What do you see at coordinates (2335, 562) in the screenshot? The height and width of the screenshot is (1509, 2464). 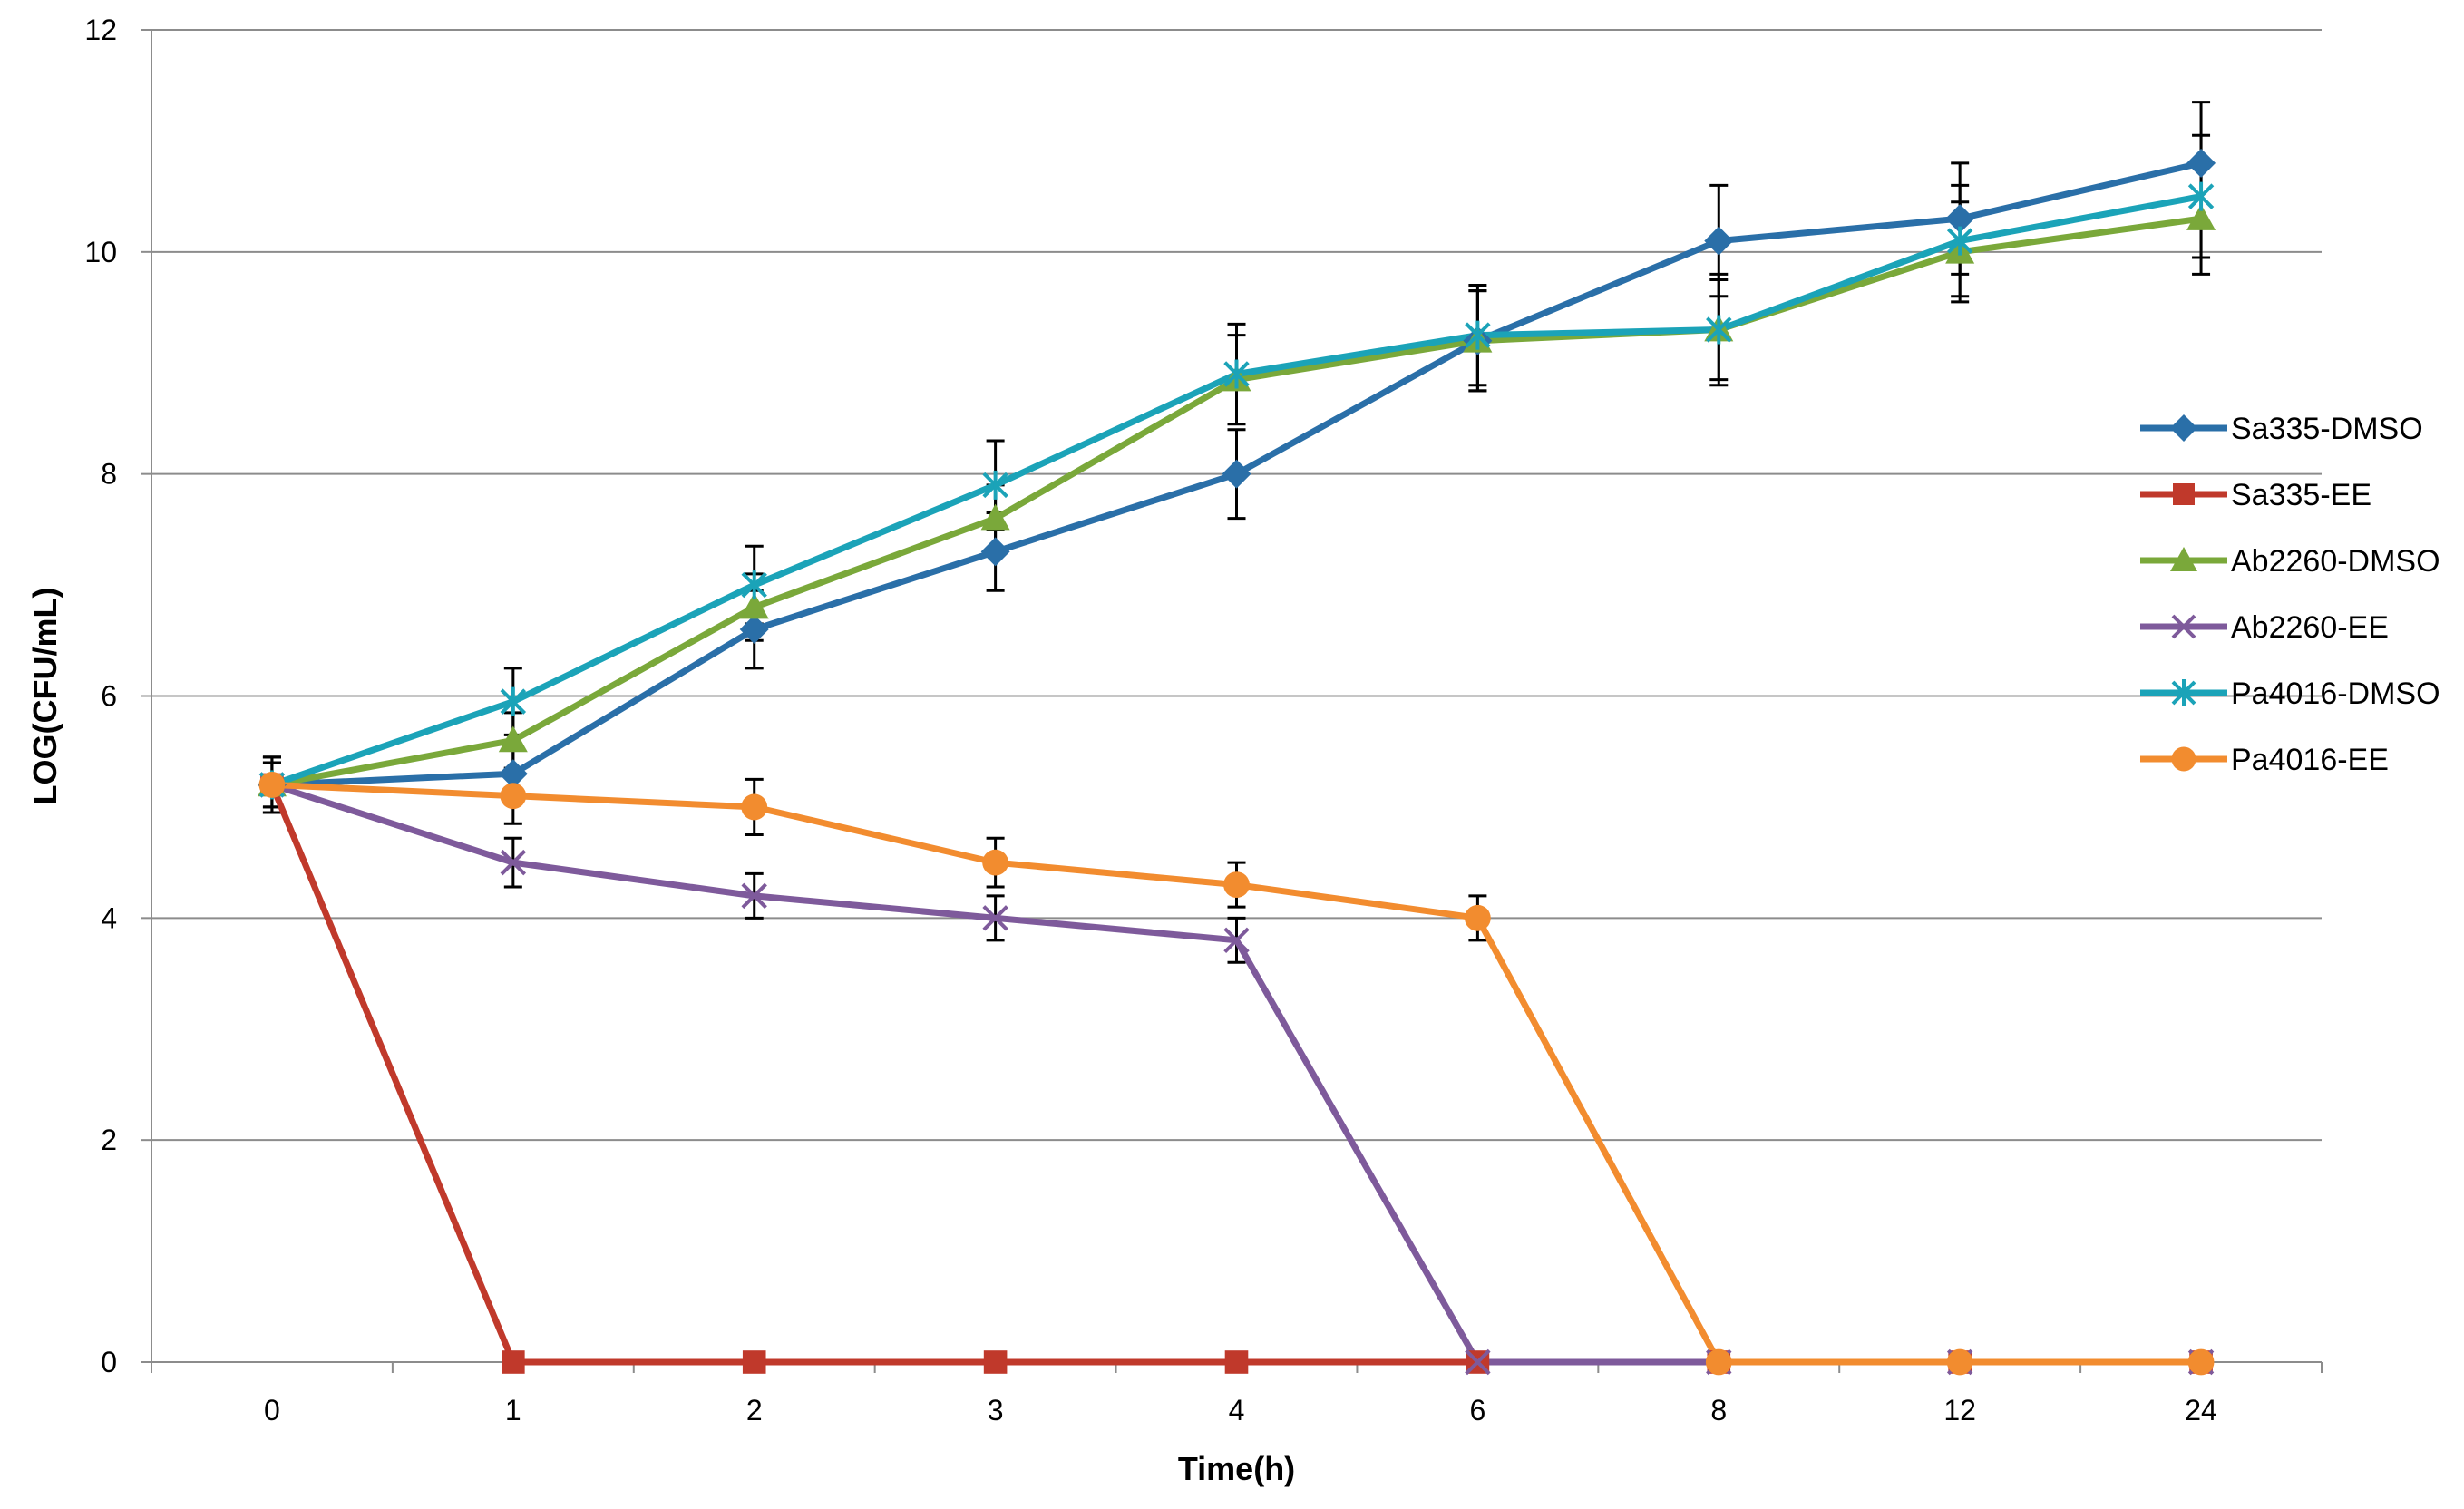 I see `legend-label: Ab2260-DMSO` at bounding box center [2335, 562].